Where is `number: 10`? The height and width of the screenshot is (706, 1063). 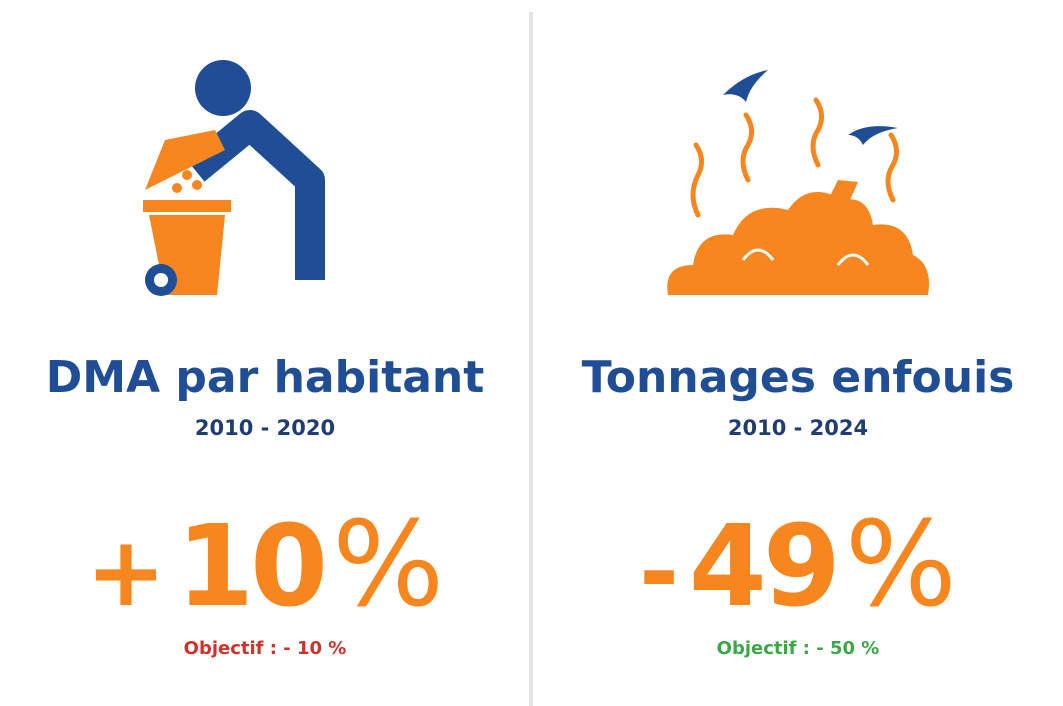
number: 10 is located at coordinates (252, 567).